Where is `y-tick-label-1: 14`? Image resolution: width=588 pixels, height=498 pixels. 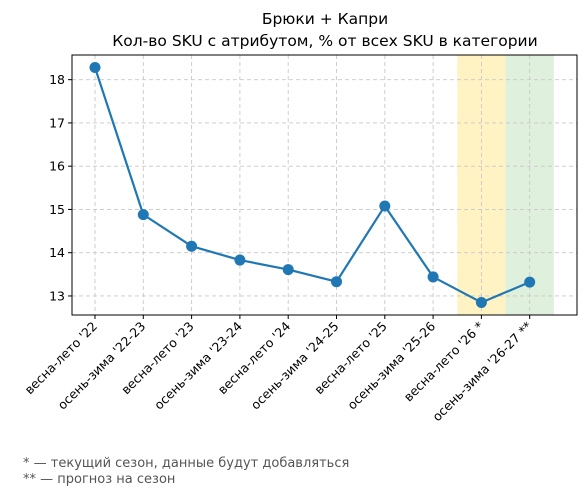
y-tick-label-1: 14 is located at coordinates (57, 252).